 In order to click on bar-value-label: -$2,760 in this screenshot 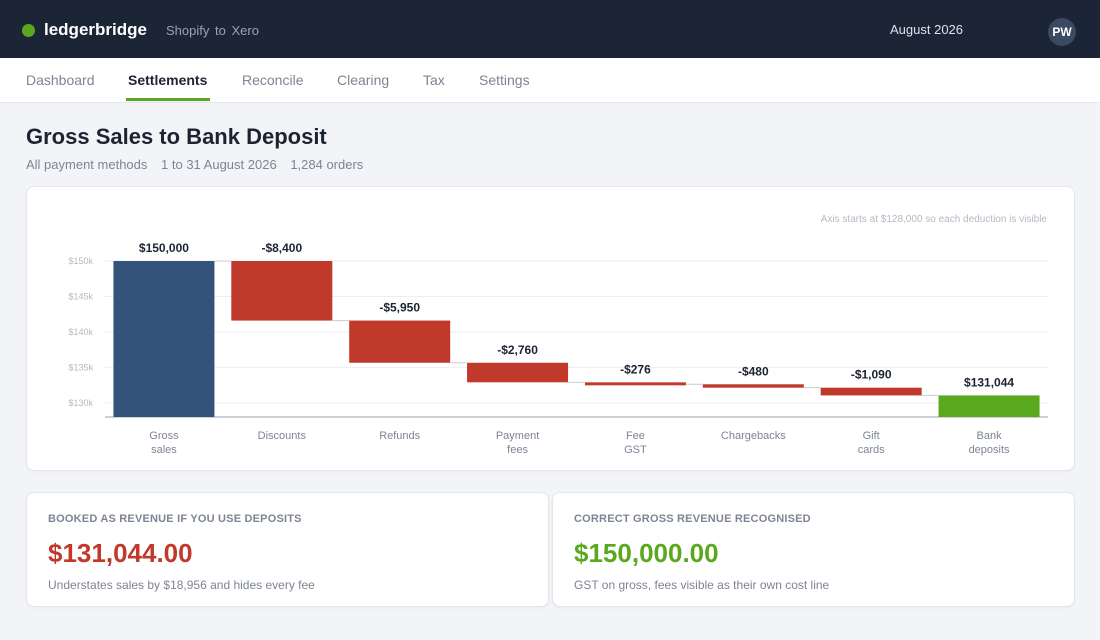, I will do `click(517, 350)`.